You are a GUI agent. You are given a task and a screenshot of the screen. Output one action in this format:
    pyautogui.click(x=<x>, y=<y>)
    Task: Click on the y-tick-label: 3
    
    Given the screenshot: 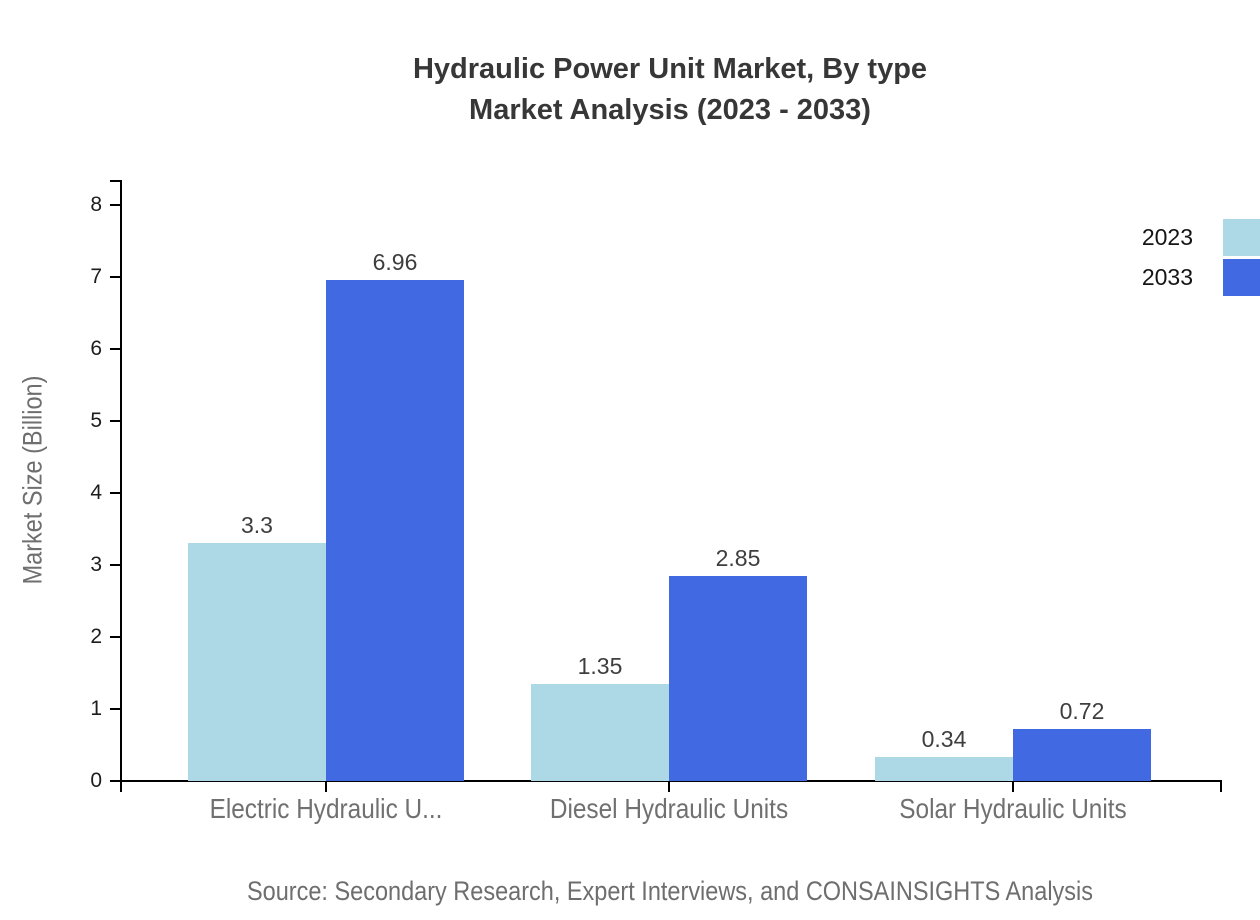 What is the action you would take?
    pyautogui.click(x=96, y=564)
    